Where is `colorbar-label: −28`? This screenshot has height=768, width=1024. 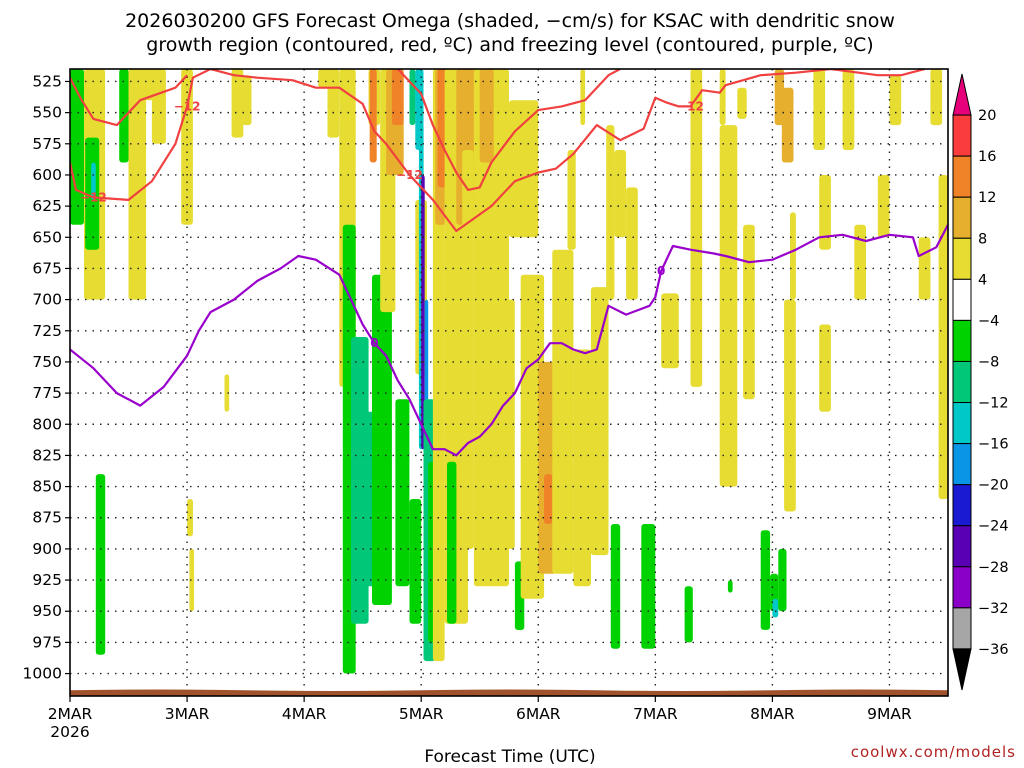
colorbar-label: −28 is located at coordinates (993, 568).